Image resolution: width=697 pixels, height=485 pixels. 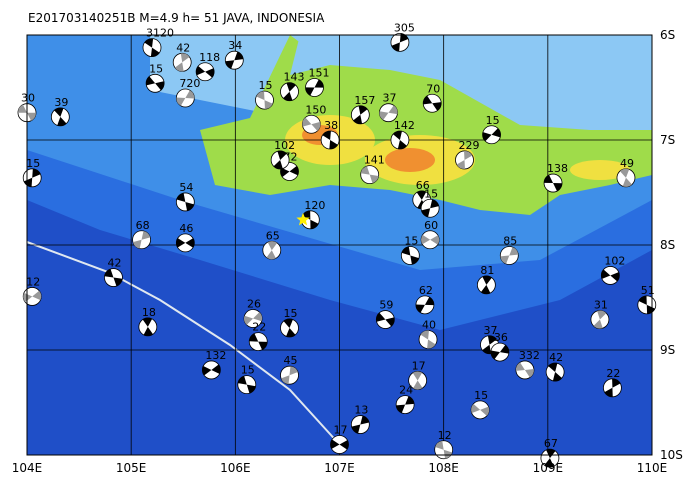 I want to click on y-tick-label: 6S, so click(x=667, y=35).